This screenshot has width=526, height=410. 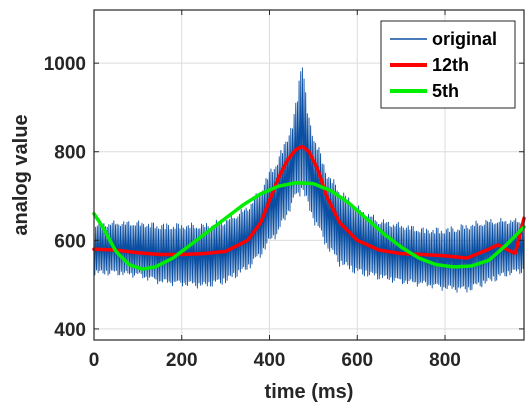 I want to click on y-tick-label: 600, so click(x=70, y=241).